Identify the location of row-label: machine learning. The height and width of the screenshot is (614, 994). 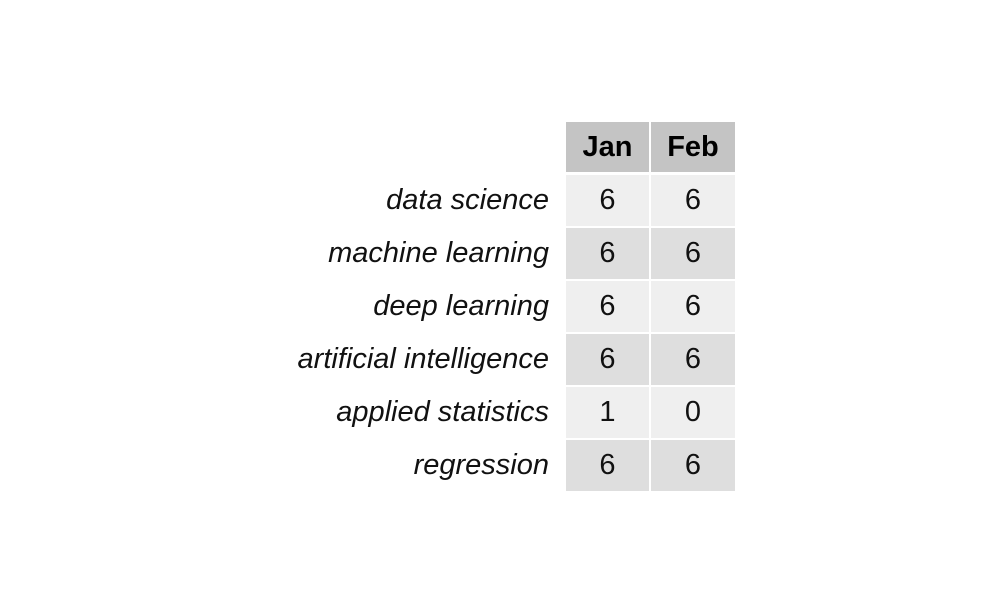
(438, 253).